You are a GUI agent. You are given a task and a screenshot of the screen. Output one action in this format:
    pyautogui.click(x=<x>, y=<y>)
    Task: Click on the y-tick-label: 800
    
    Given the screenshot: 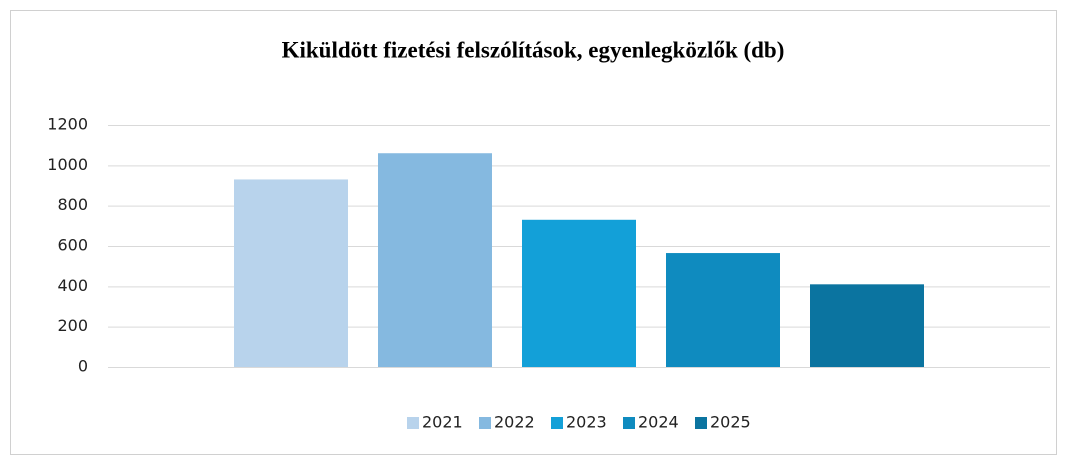 What is the action you would take?
    pyautogui.click(x=72, y=204)
    